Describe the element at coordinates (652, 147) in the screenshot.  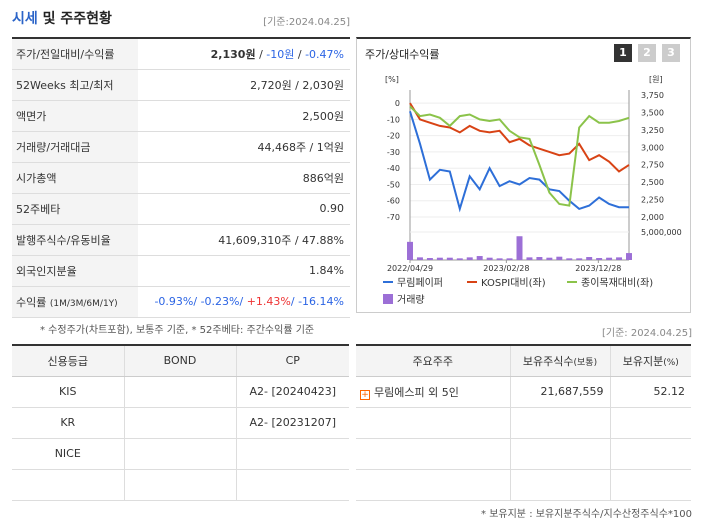
I see `y-right-tick: 3,000` at that location.